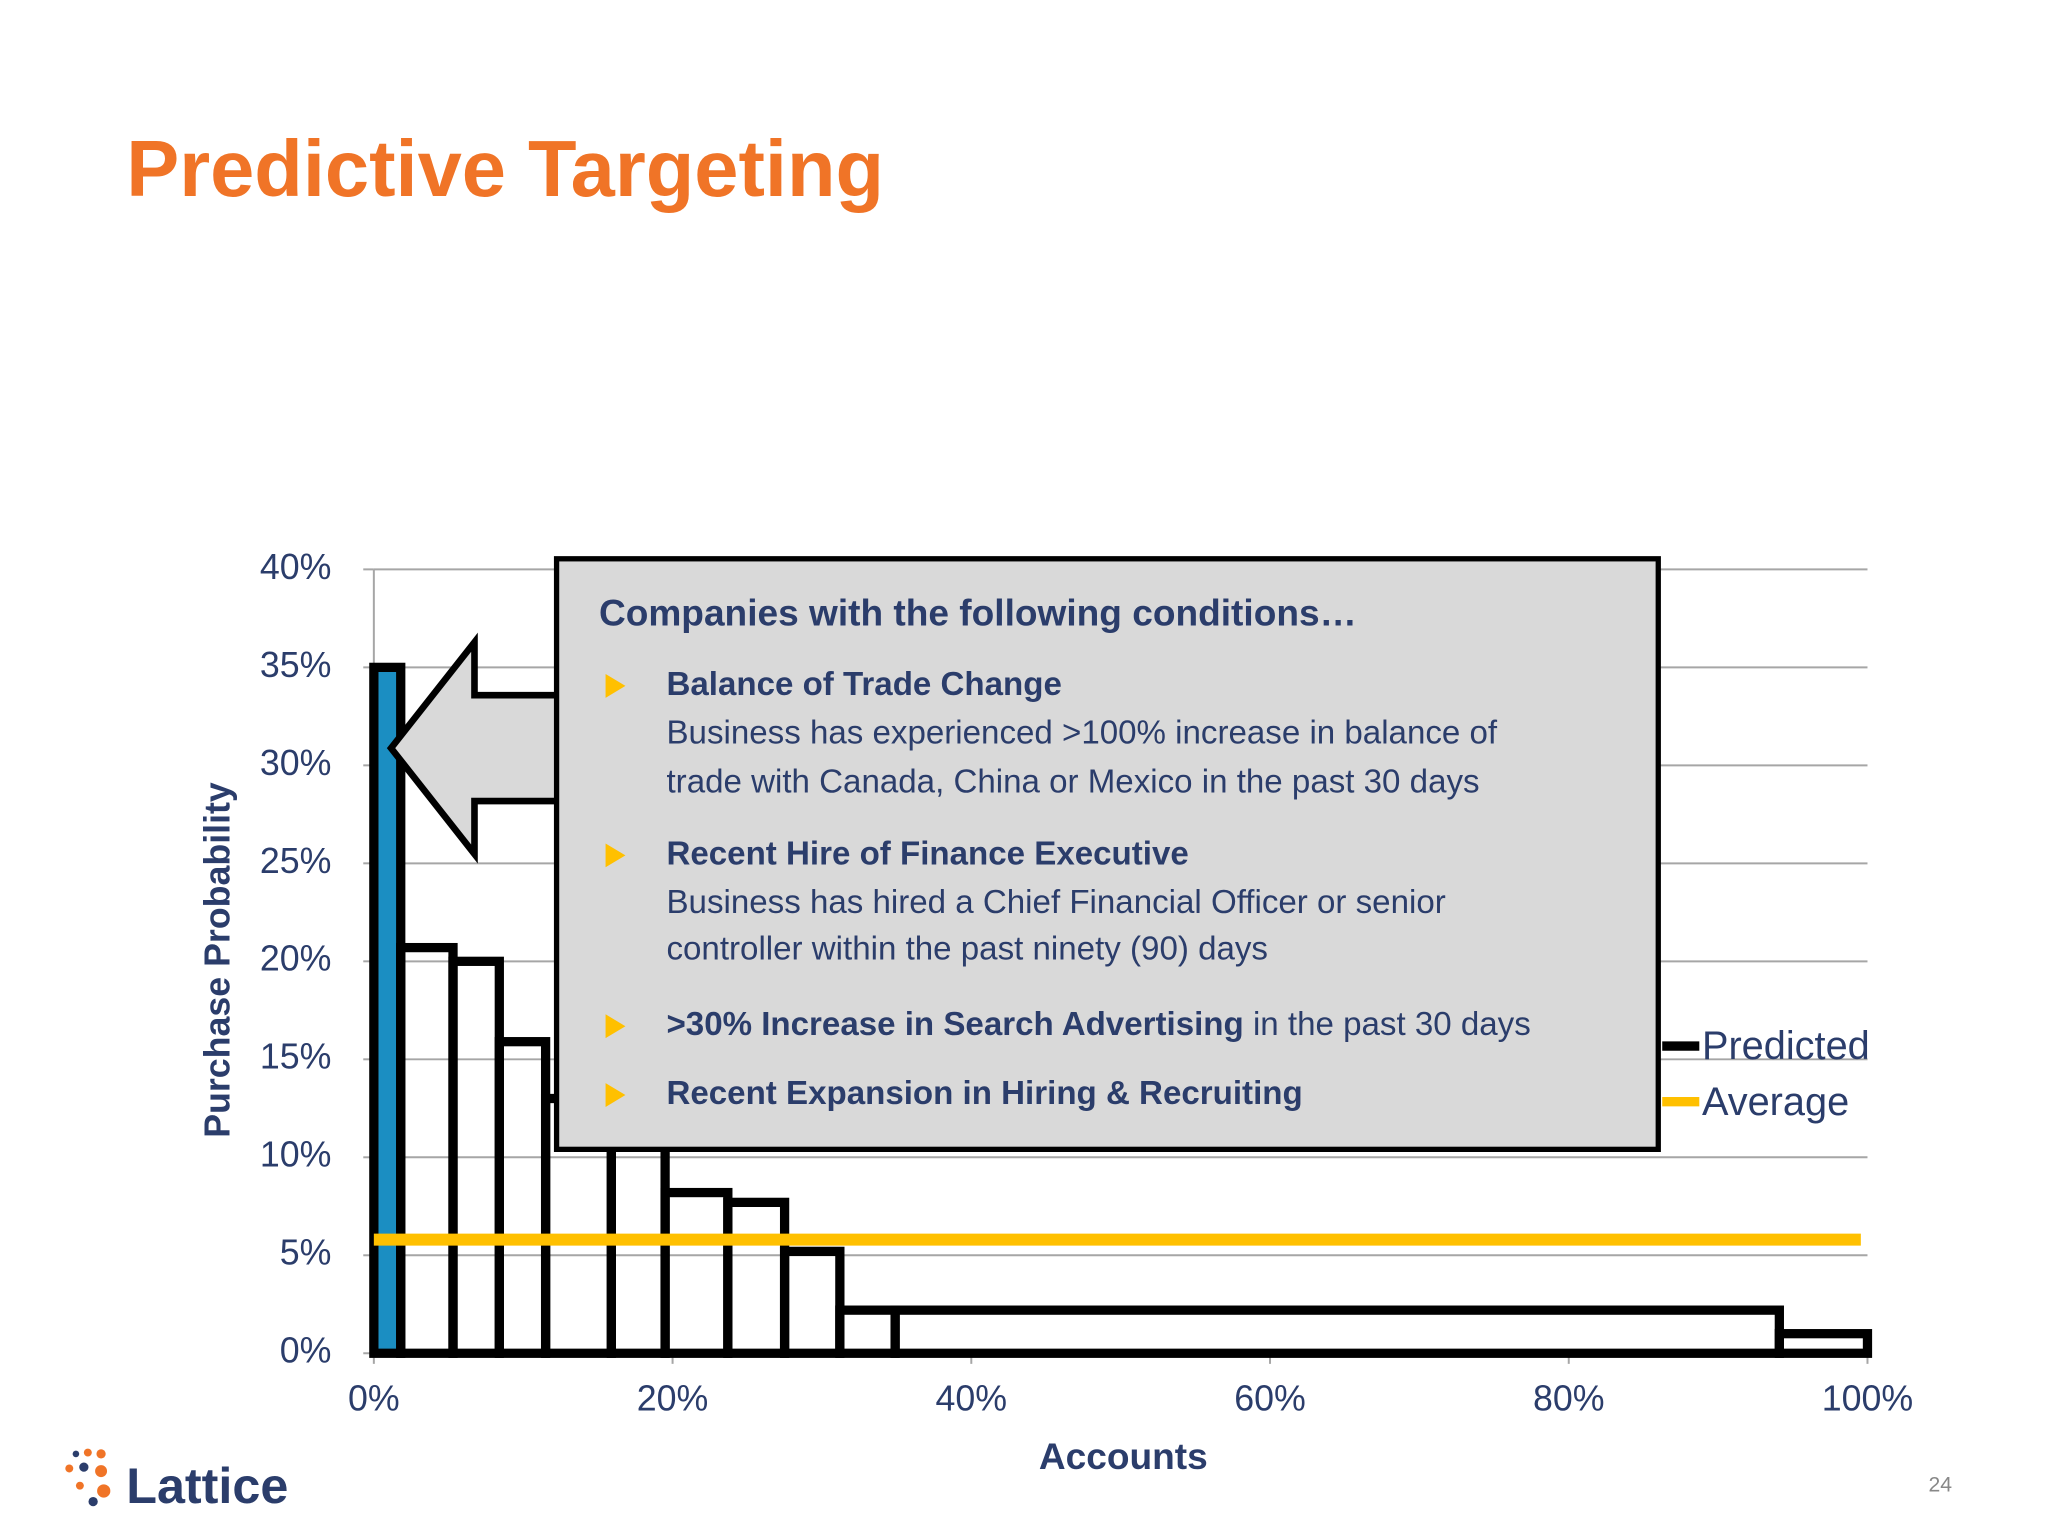 The image size is (2048, 1536). I want to click on bullet: Recent Expansion in Hiring & Recruiting, so click(984, 1093).